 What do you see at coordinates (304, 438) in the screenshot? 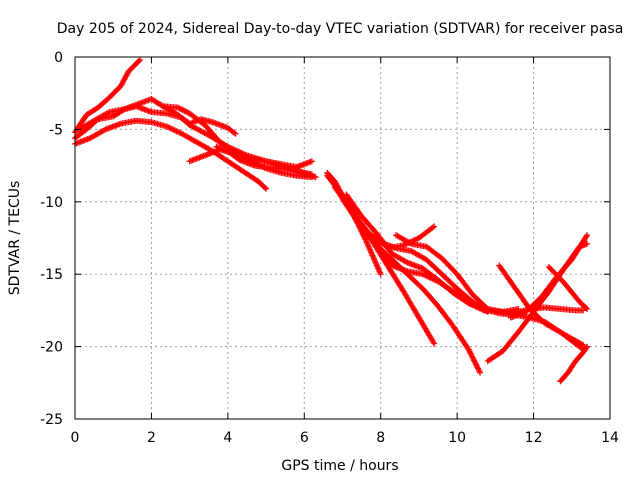
I see `x-tick-label: 6` at bounding box center [304, 438].